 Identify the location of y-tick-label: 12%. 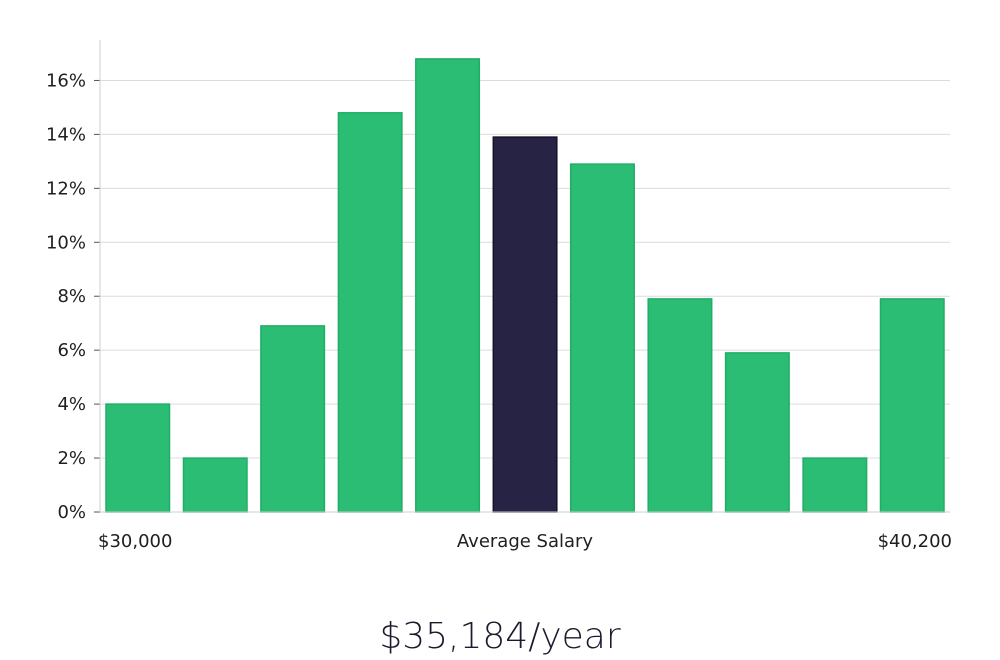
(66, 188).